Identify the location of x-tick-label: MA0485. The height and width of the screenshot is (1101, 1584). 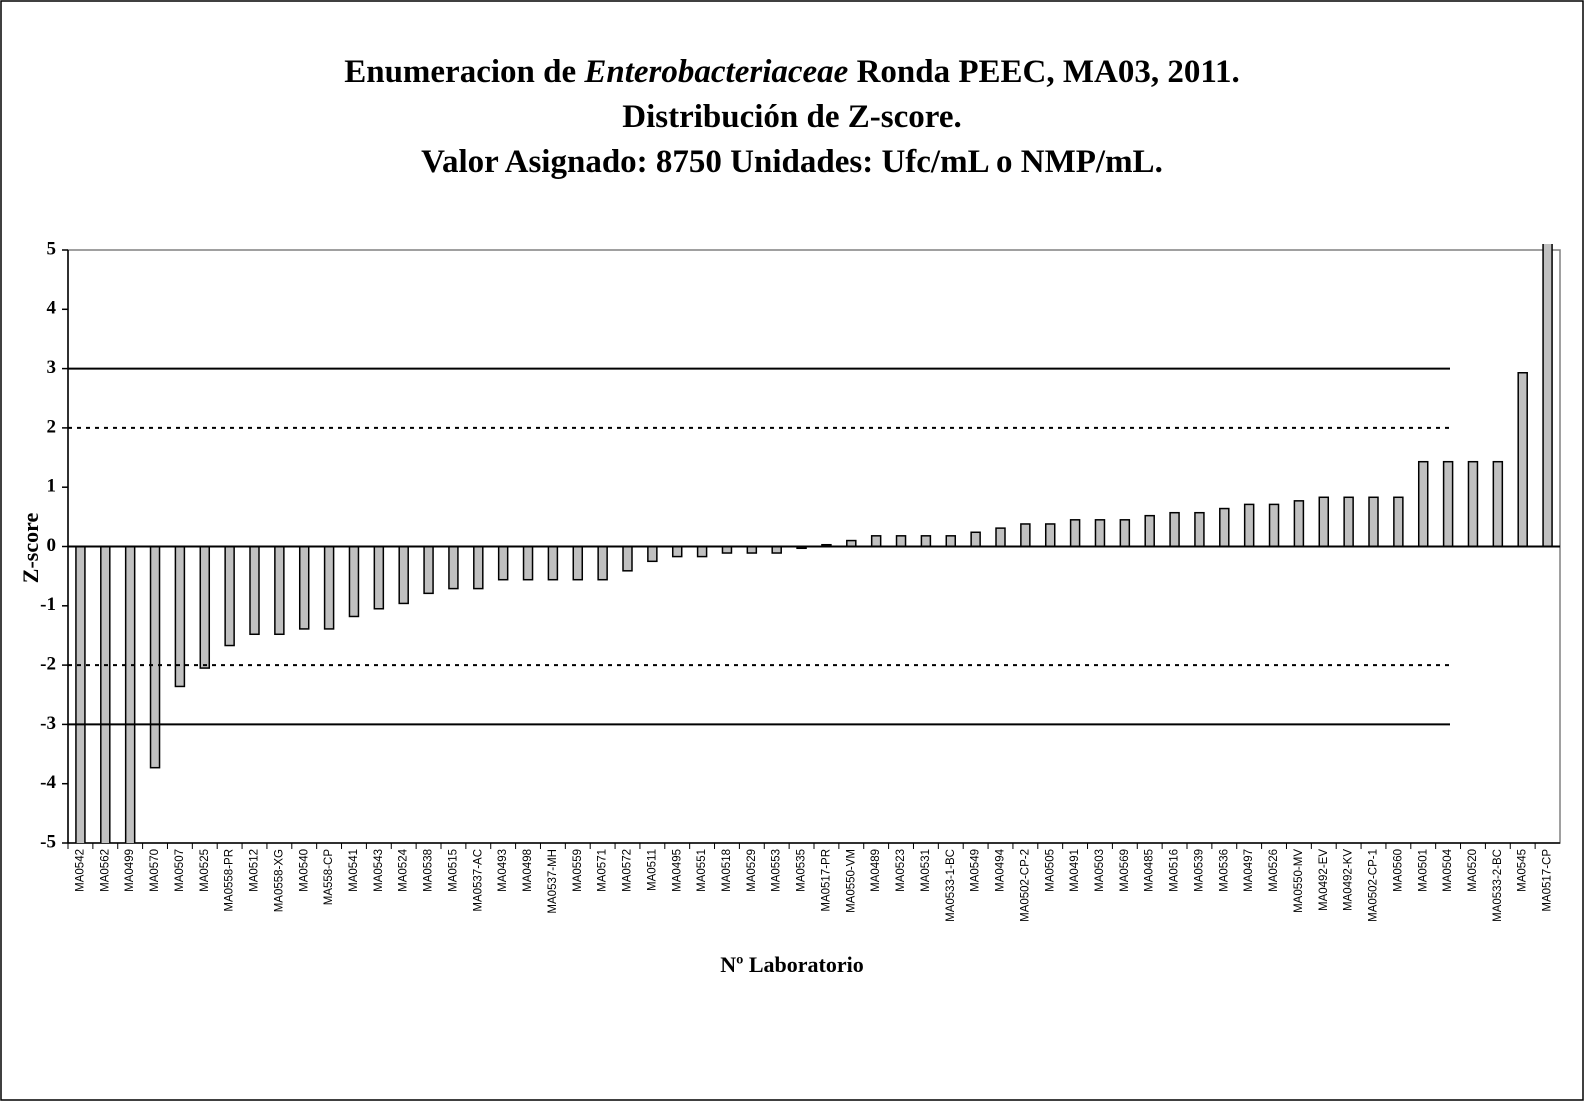
(1150, 870).